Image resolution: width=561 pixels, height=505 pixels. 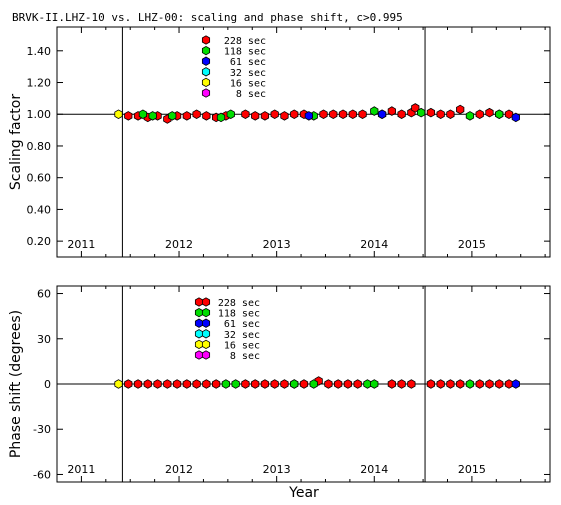 What do you see at coordinates (39, 114) in the screenshot?
I see `y-tick-label: 1.00` at bounding box center [39, 114].